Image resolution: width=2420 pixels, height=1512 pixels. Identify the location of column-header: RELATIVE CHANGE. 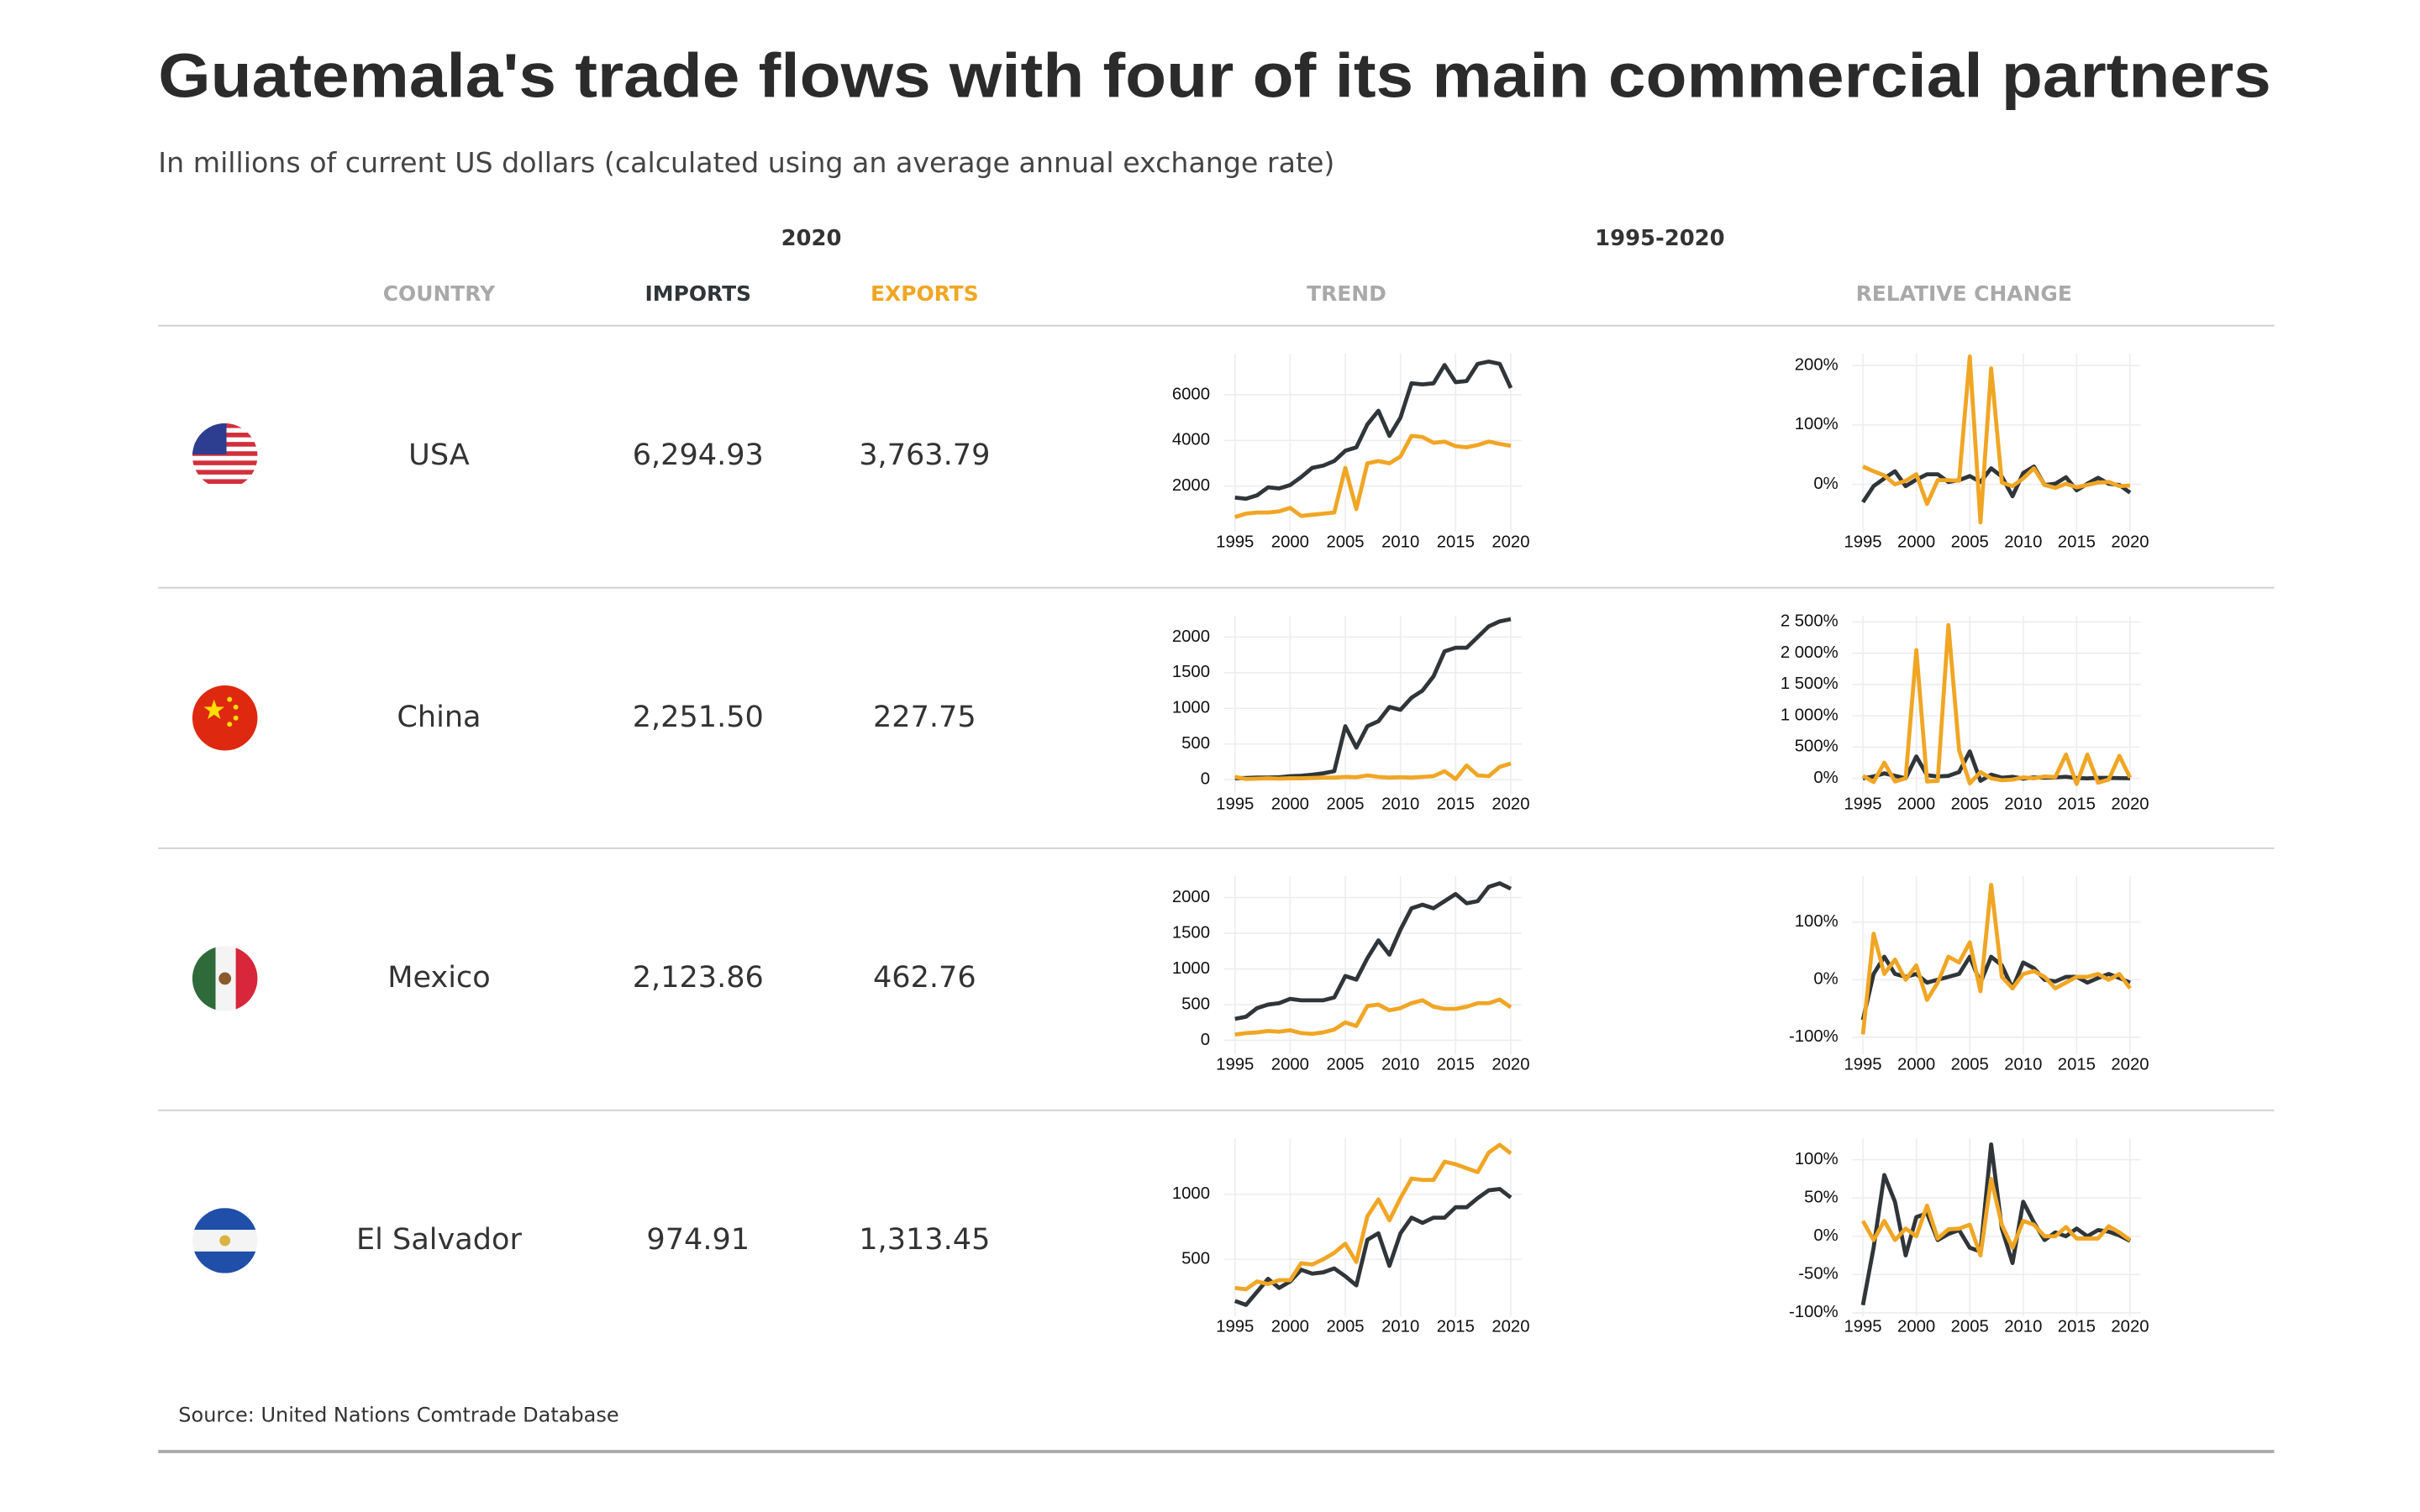
(1964, 293).